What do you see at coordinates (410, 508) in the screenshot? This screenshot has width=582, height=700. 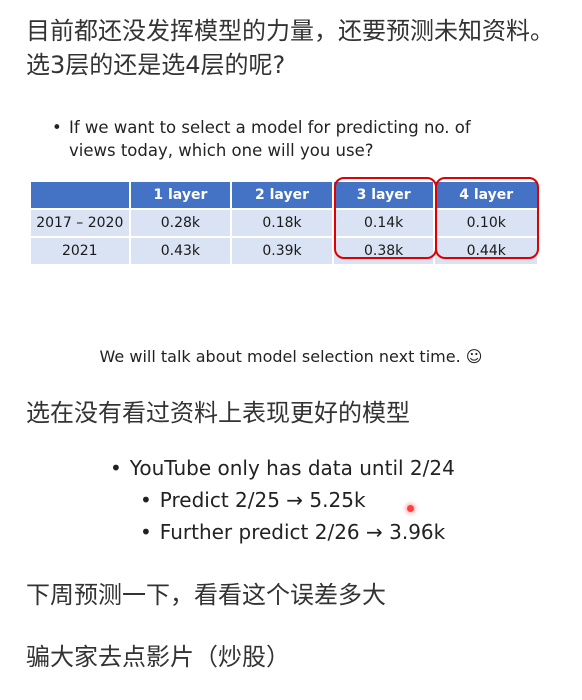 I see `laser-pointer-dot` at bounding box center [410, 508].